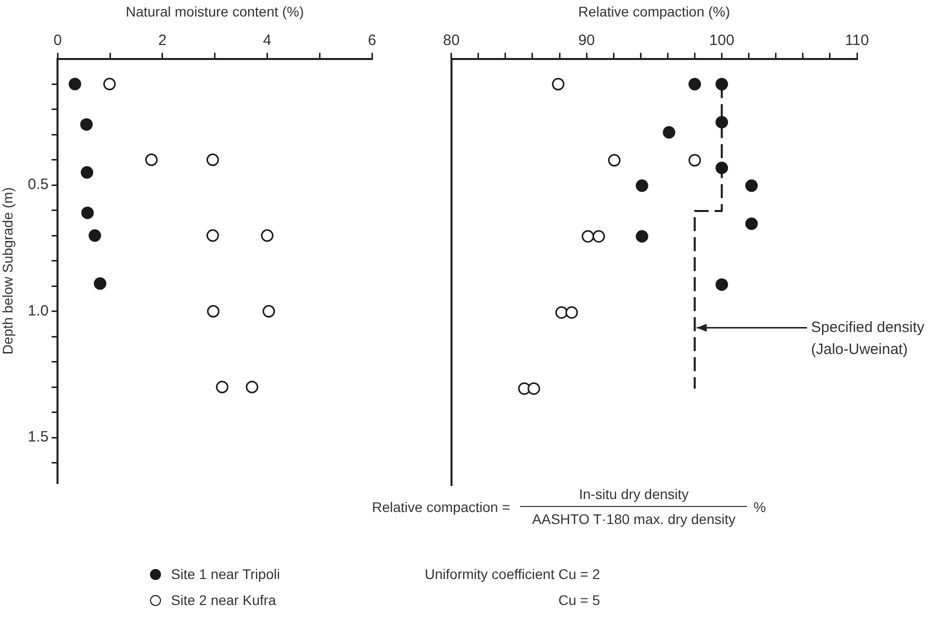 This screenshot has height=636, width=943. What do you see at coordinates (451, 40) in the screenshot?
I see `x-tick-label: 80` at bounding box center [451, 40].